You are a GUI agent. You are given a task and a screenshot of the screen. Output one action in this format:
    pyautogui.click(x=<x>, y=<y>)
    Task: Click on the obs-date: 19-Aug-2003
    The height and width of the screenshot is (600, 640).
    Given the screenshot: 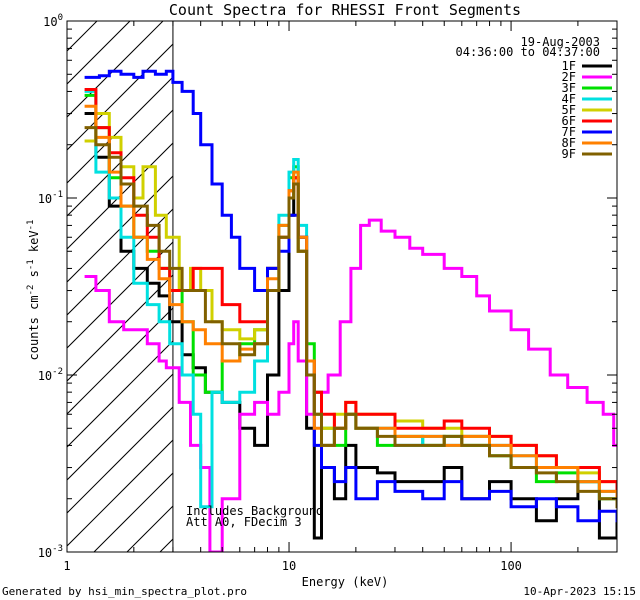 What is the action you would take?
    pyautogui.click(x=560, y=42)
    